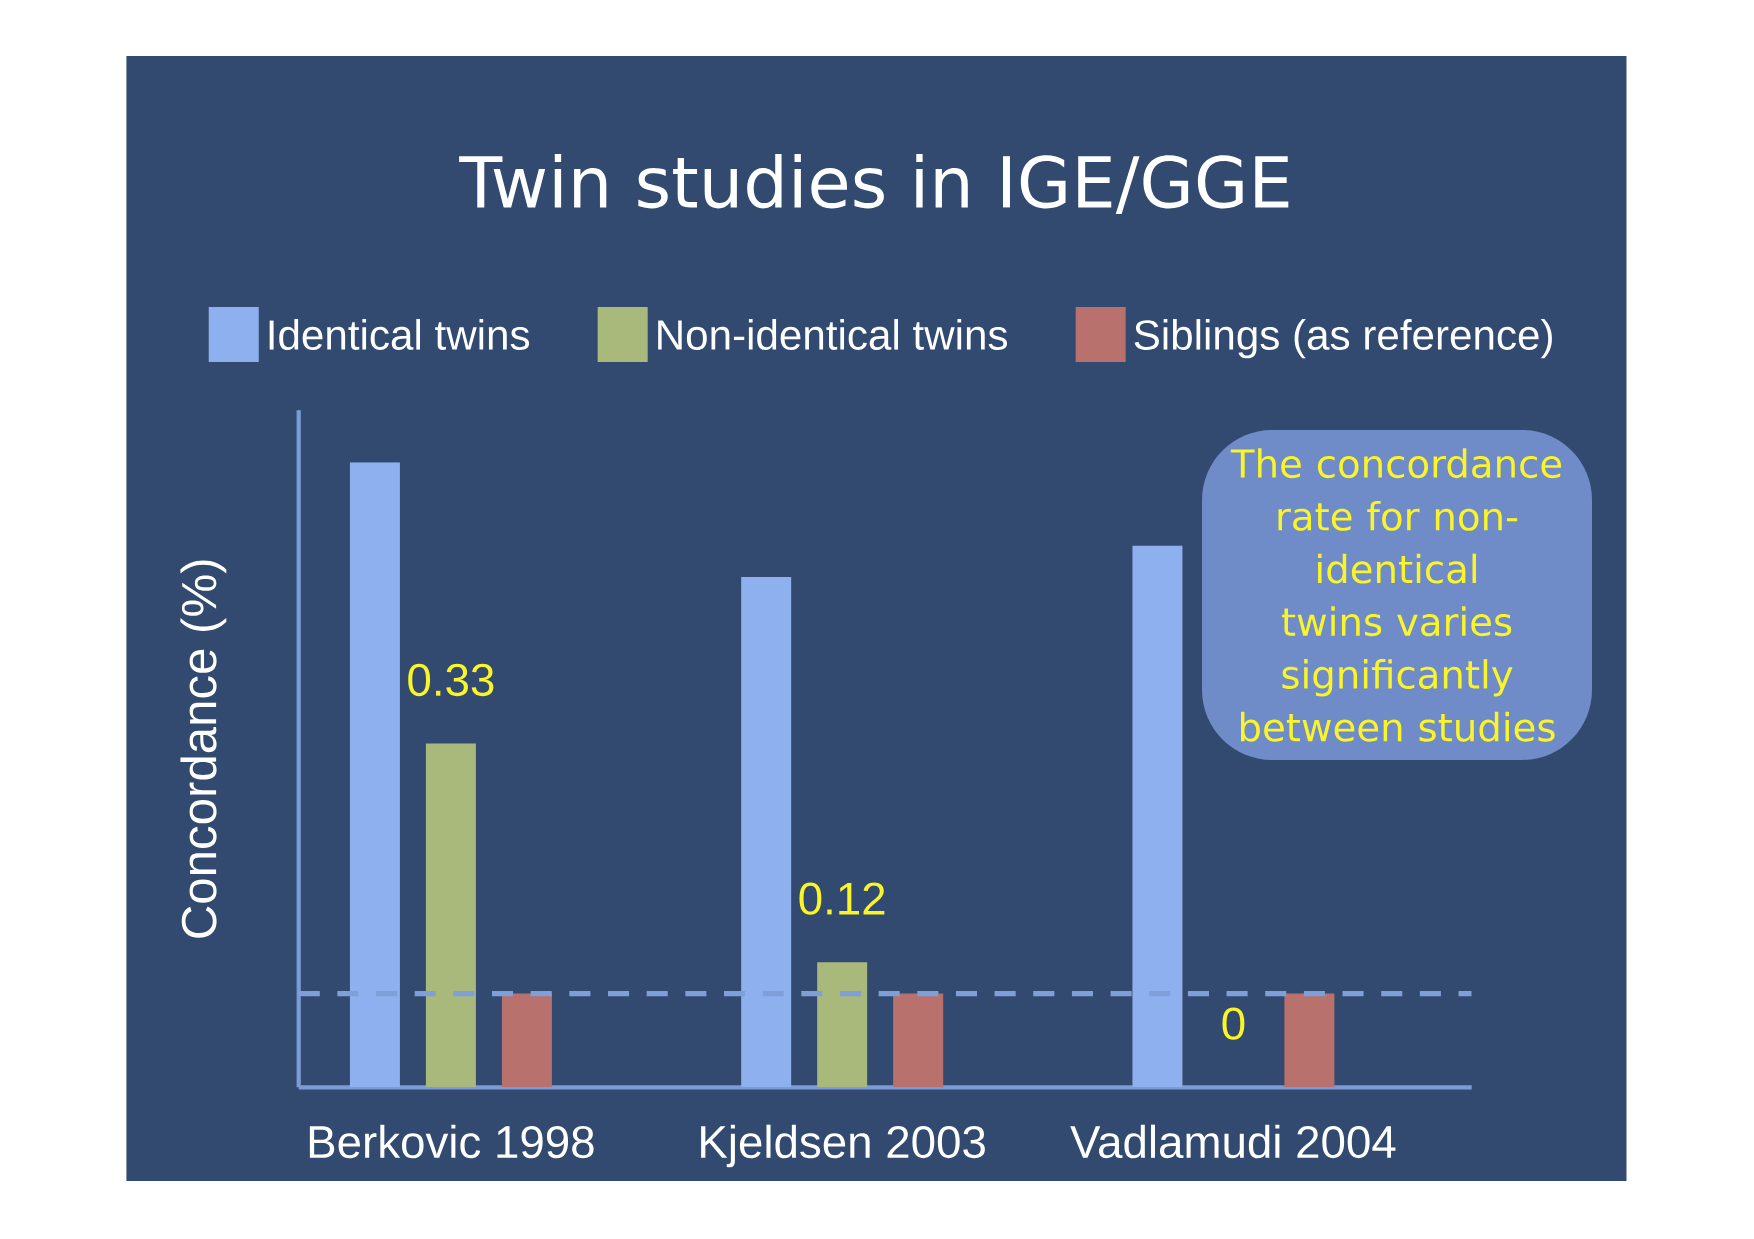 The image size is (1754, 1239). Describe the element at coordinates (1396, 595) in the screenshot. I see `annotation: The concordance rate for non-identical twins varies significantly between studies` at that location.